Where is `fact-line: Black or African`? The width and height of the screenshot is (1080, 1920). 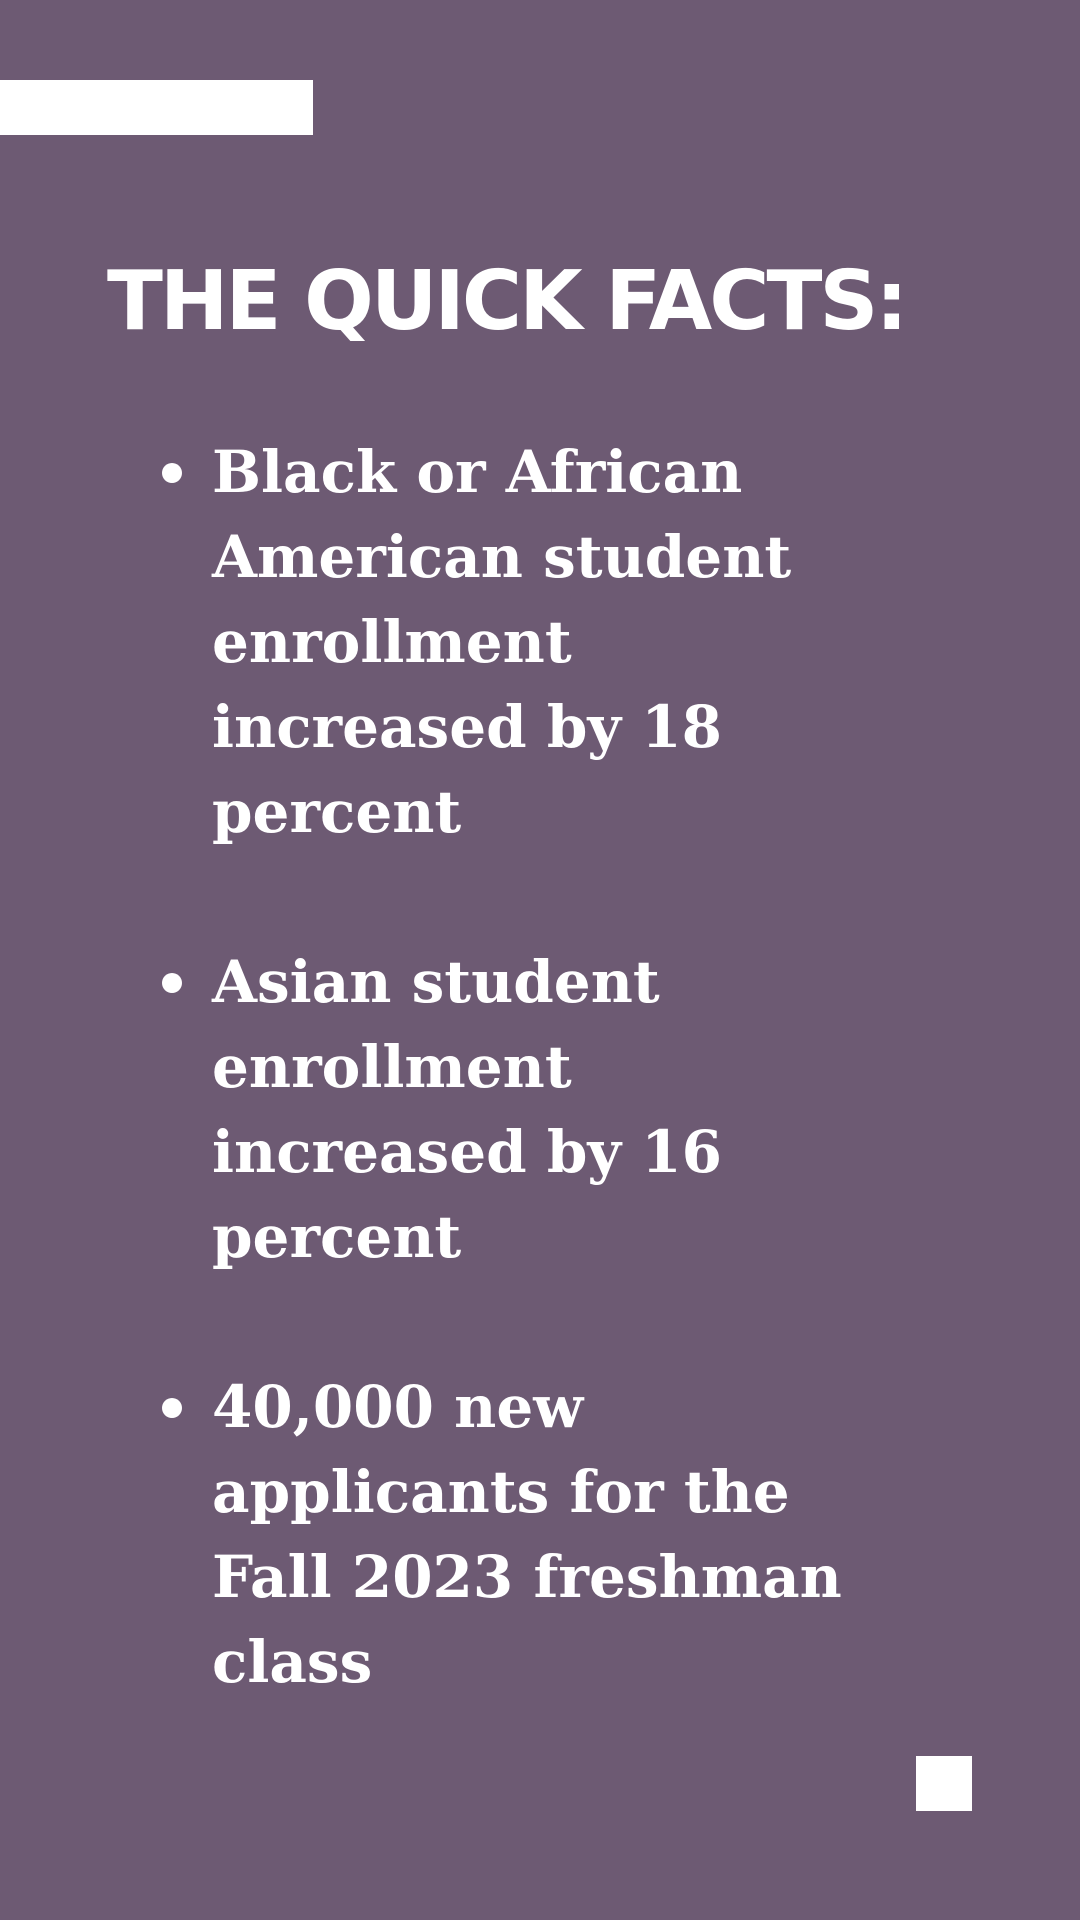 fact-line: Black or African is located at coordinates (477, 472).